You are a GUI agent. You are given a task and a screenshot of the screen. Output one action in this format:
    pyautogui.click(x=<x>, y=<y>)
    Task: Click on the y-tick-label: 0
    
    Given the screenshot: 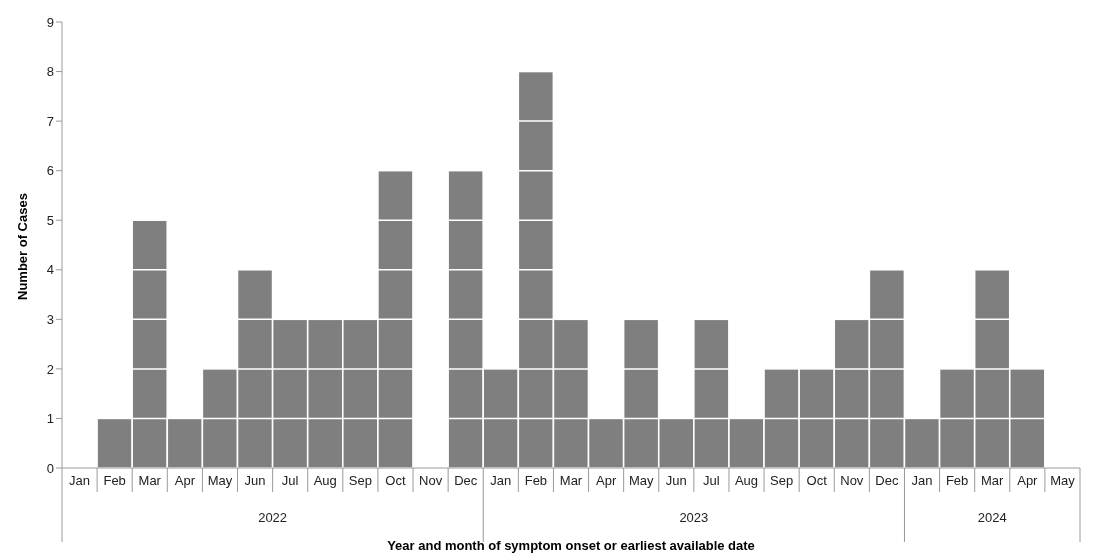 What is the action you would take?
    pyautogui.click(x=50, y=468)
    